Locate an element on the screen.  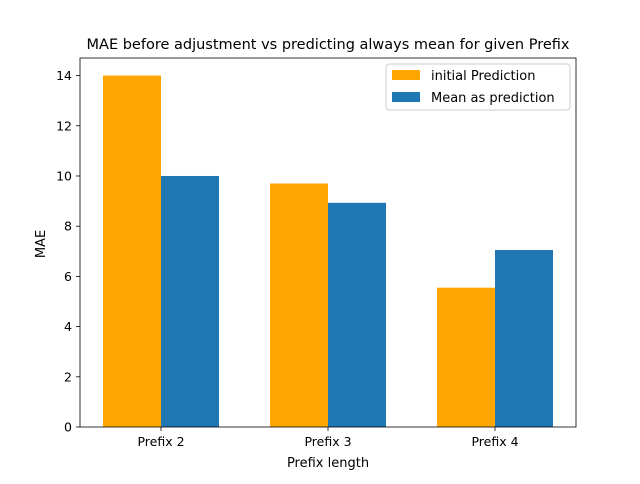
x-tick-label-prefix-2: Prefix 2 is located at coordinates (160, 441).